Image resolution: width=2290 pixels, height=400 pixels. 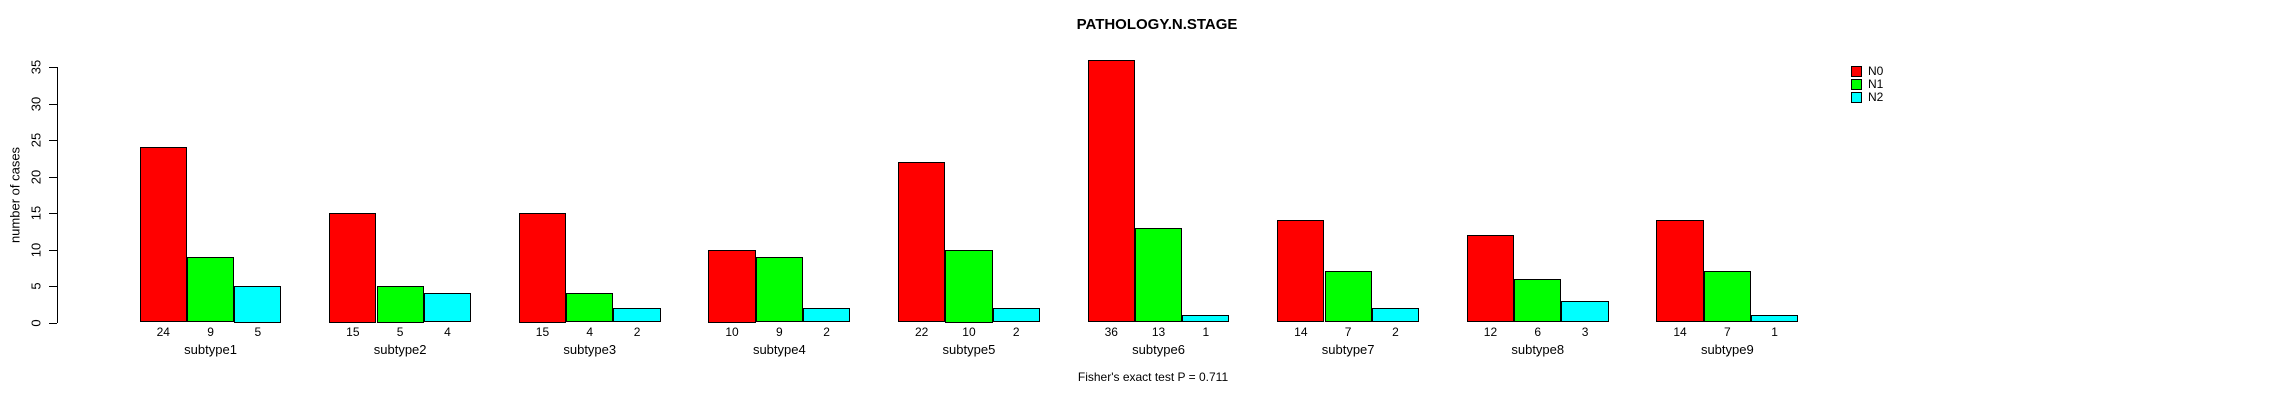 What do you see at coordinates (637, 315) in the screenshot?
I see `bar-n2-subtype3` at bounding box center [637, 315].